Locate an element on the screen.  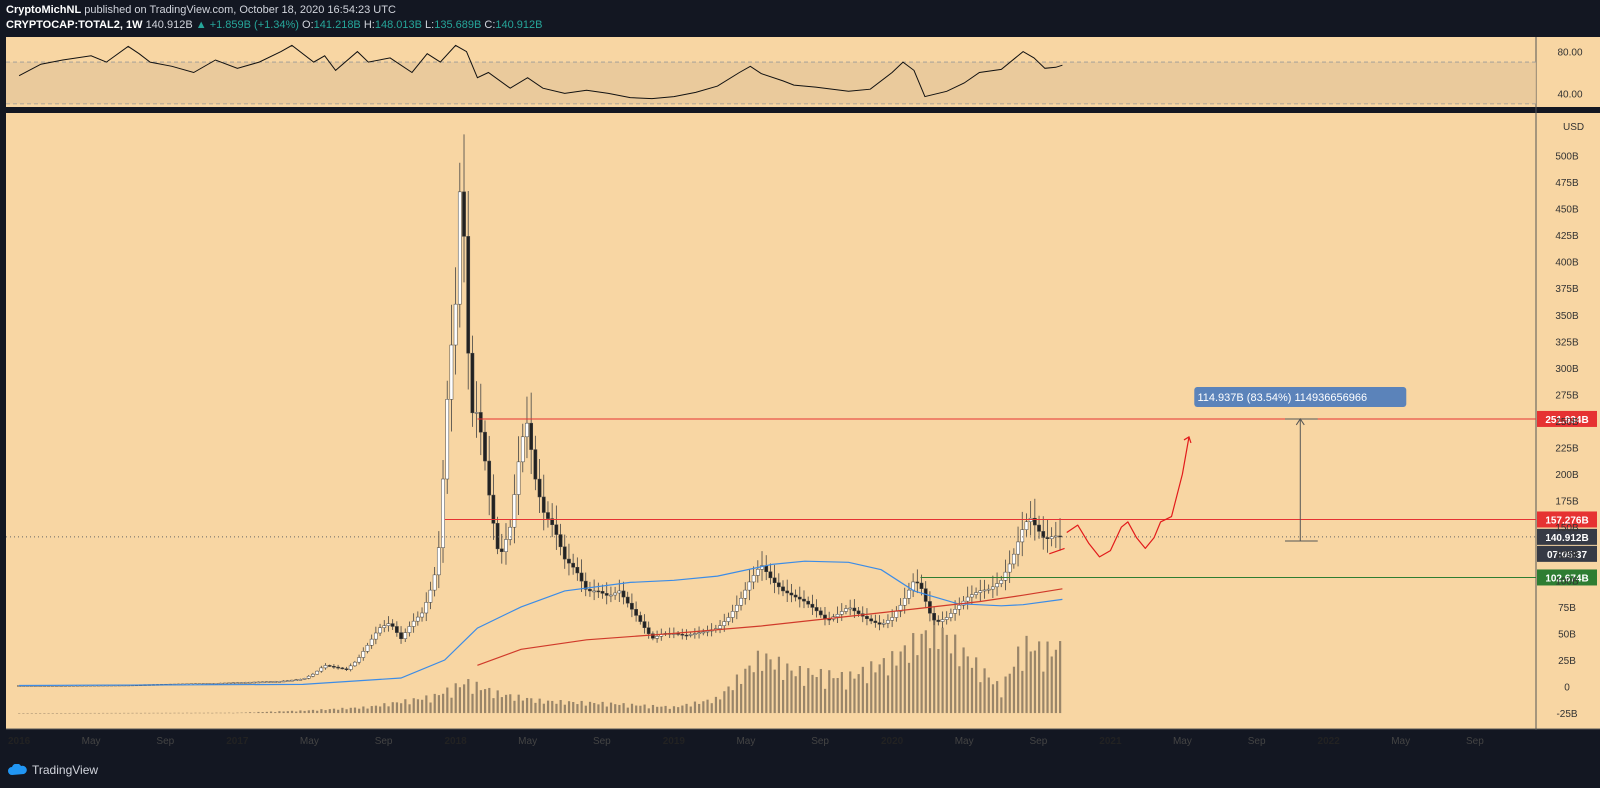
tradingview-logo: TradingView is located at coordinates (53, 770).